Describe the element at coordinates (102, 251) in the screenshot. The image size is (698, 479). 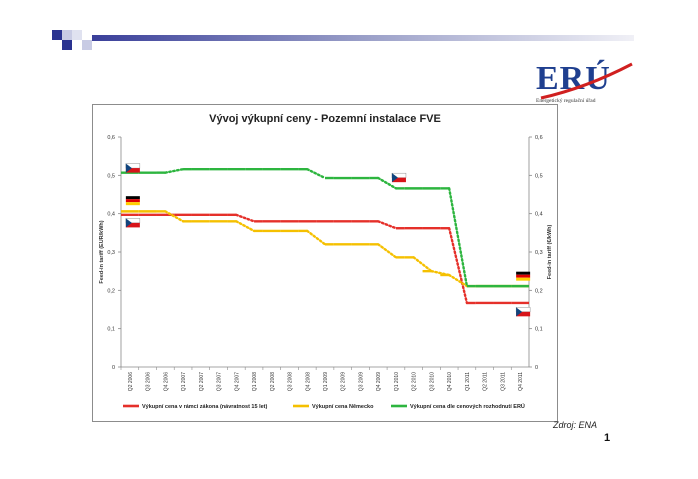
I see `y-axis-label-left: Feed-in tariff (EUR/kWh)` at that location.